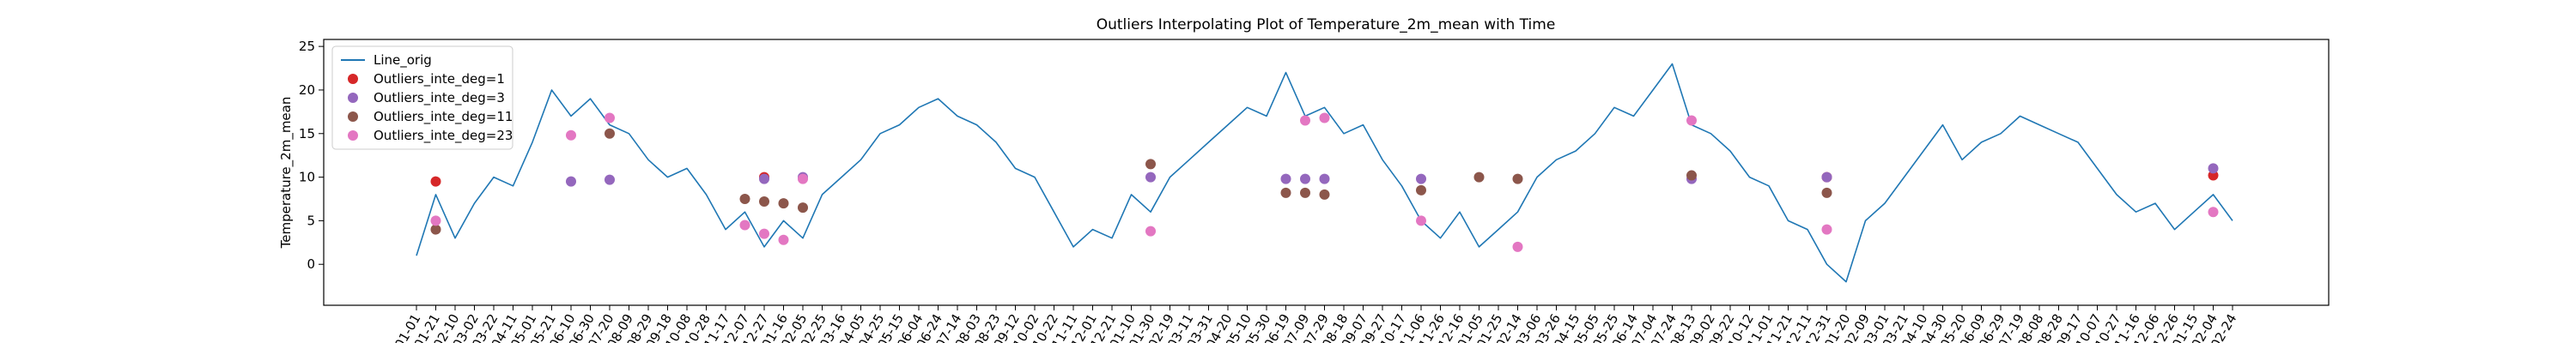  What do you see at coordinates (444, 136) in the screenshot?
I see `legend-label: Outliers_inte_deg=23` at bounding box center [444, 136].